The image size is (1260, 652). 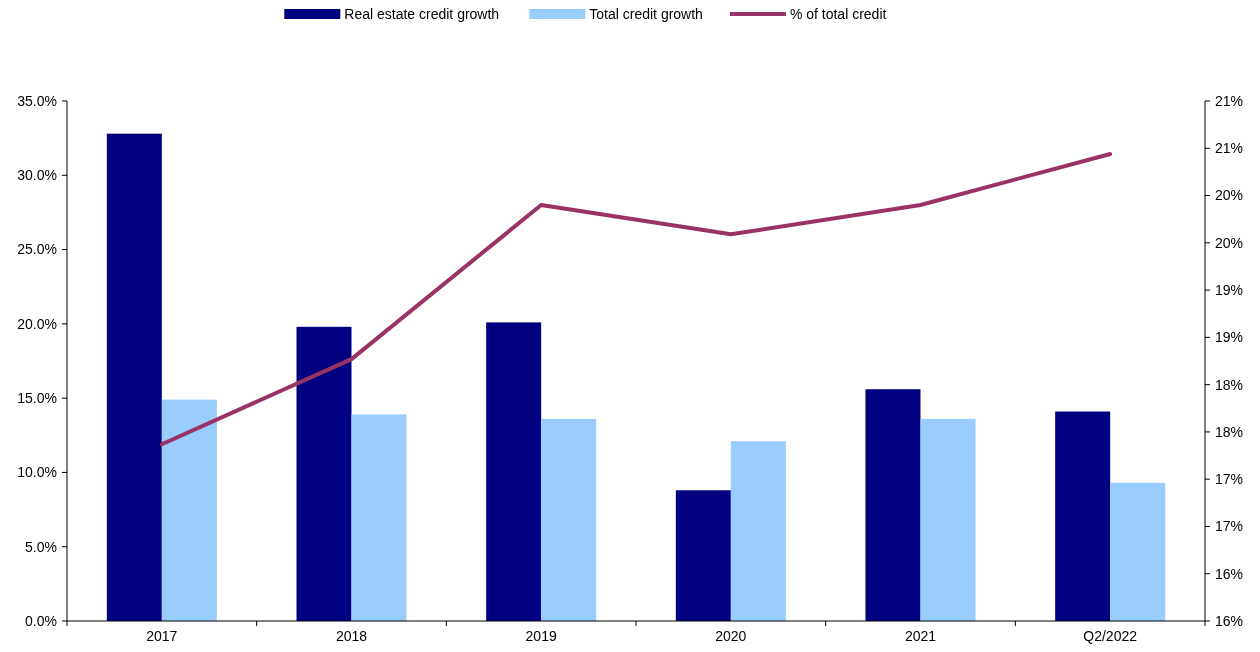 What do you see at coordinates (422, 13) in the screenshot?
I see `legend-label: Real estate credit growth` at bounding box center [422, 13].